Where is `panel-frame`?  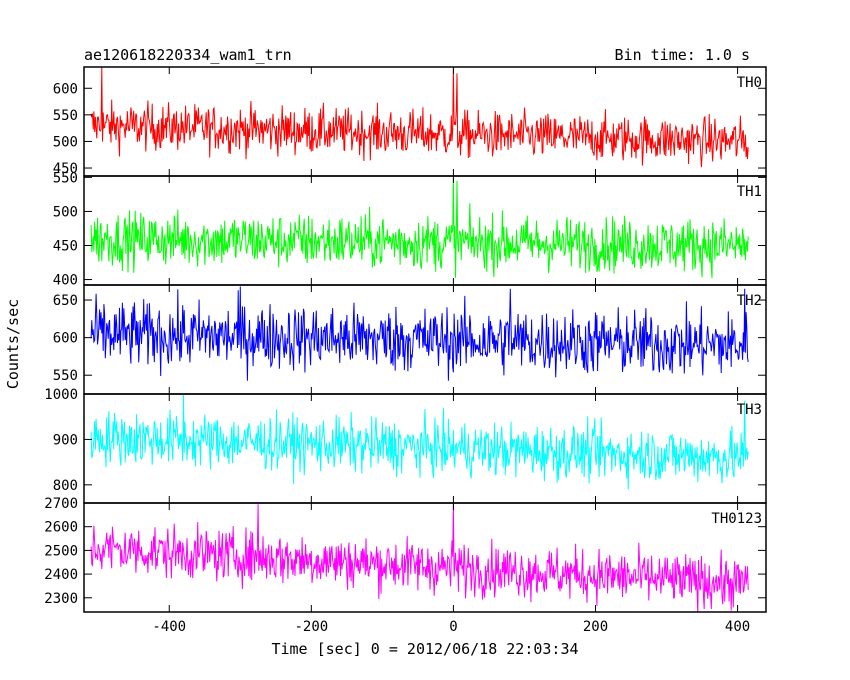
panel-frame is located at coordinates (425, 557).